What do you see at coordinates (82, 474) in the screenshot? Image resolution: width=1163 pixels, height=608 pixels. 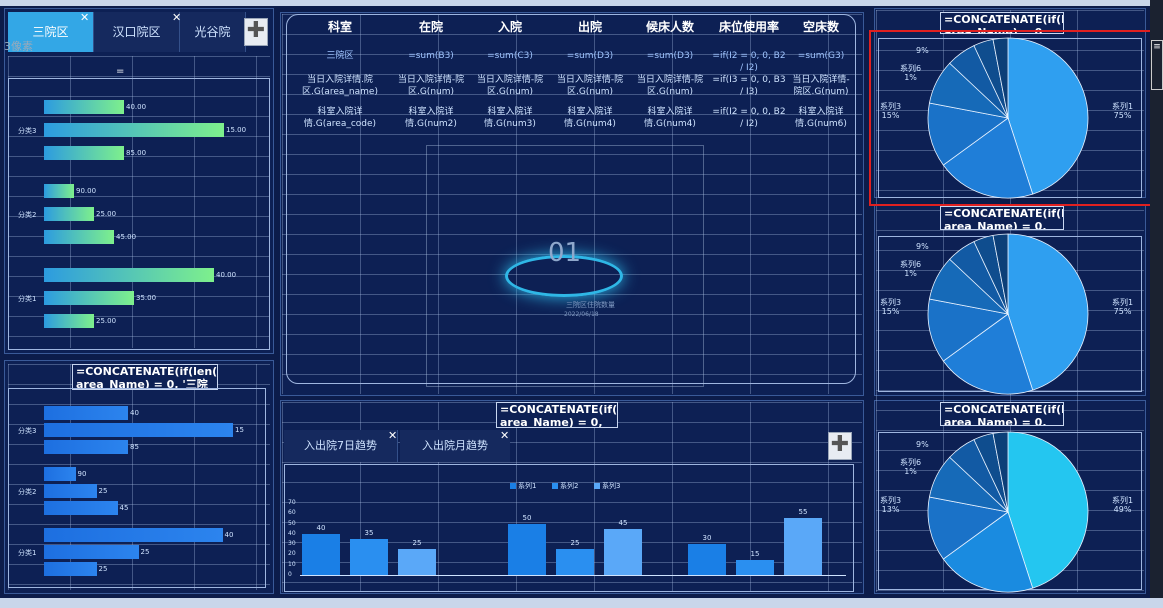 I see `bar-value-label: 90` at bounding box center [82, 474].